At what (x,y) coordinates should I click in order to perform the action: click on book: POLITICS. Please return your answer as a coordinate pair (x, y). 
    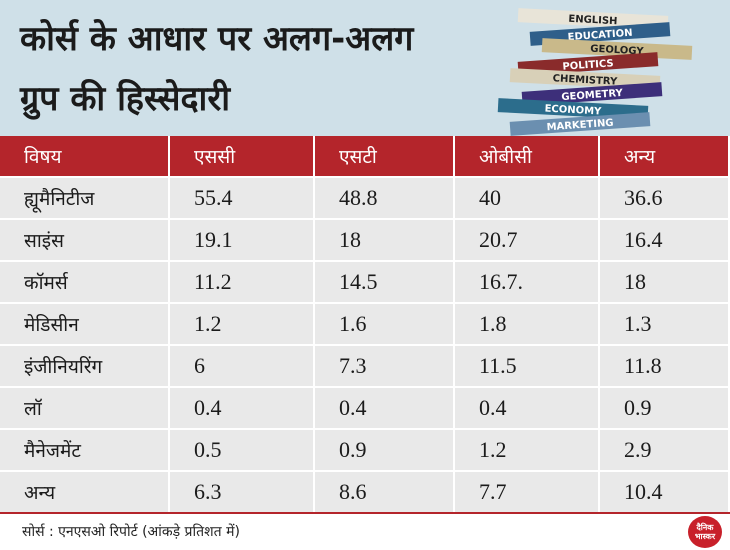
    Looking at the image, I should click on (588, 64).